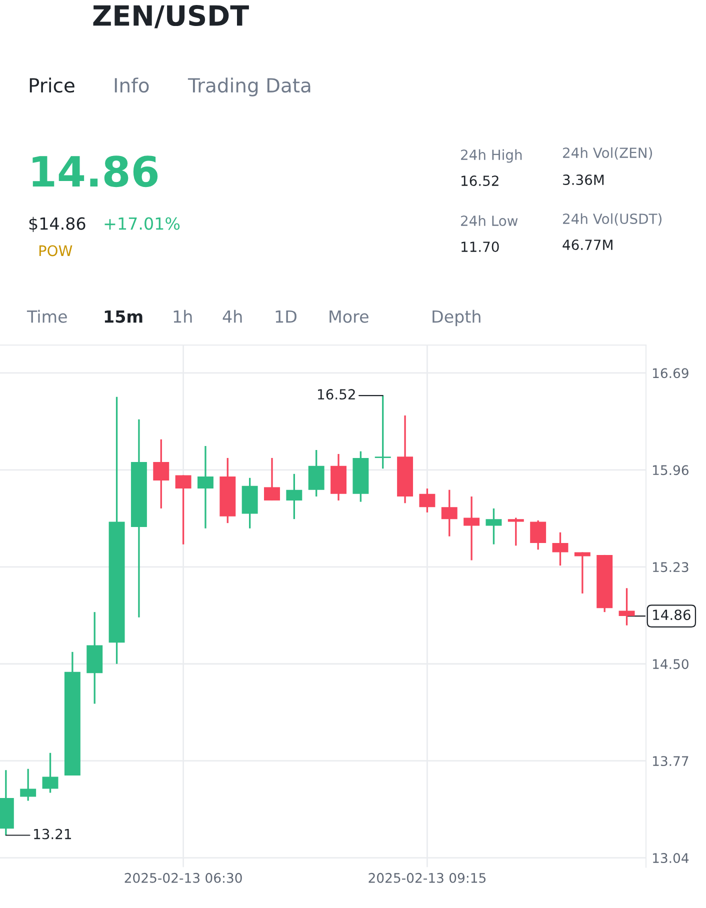 The image size is (706, 908). I want to click on y-tick-label: 16.69, so click(670, 373).